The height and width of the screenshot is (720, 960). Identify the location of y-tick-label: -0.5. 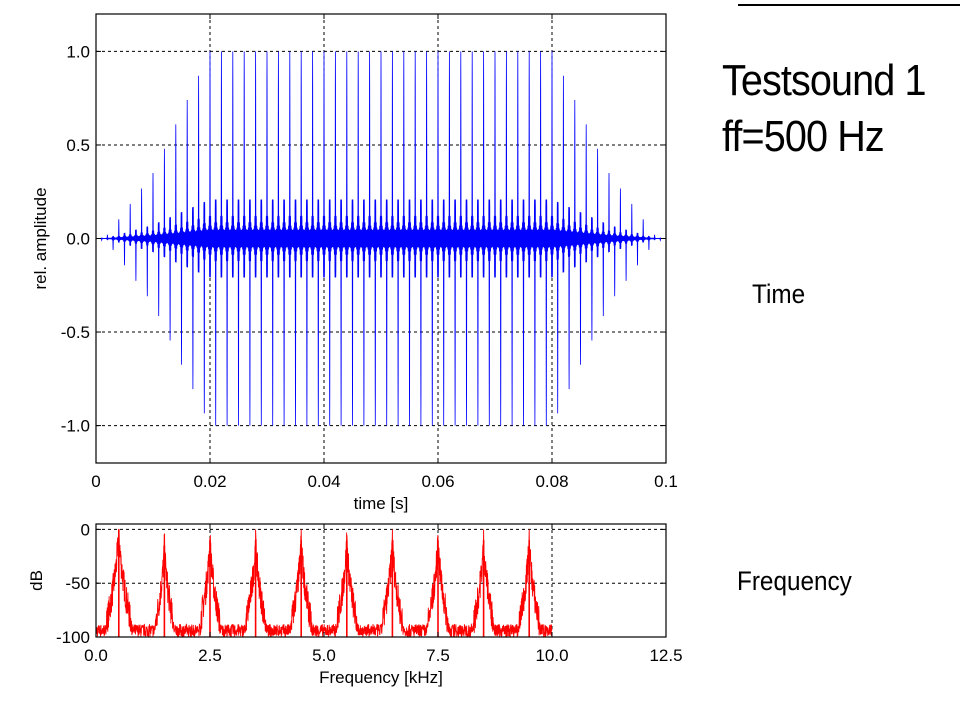
(75, 332).